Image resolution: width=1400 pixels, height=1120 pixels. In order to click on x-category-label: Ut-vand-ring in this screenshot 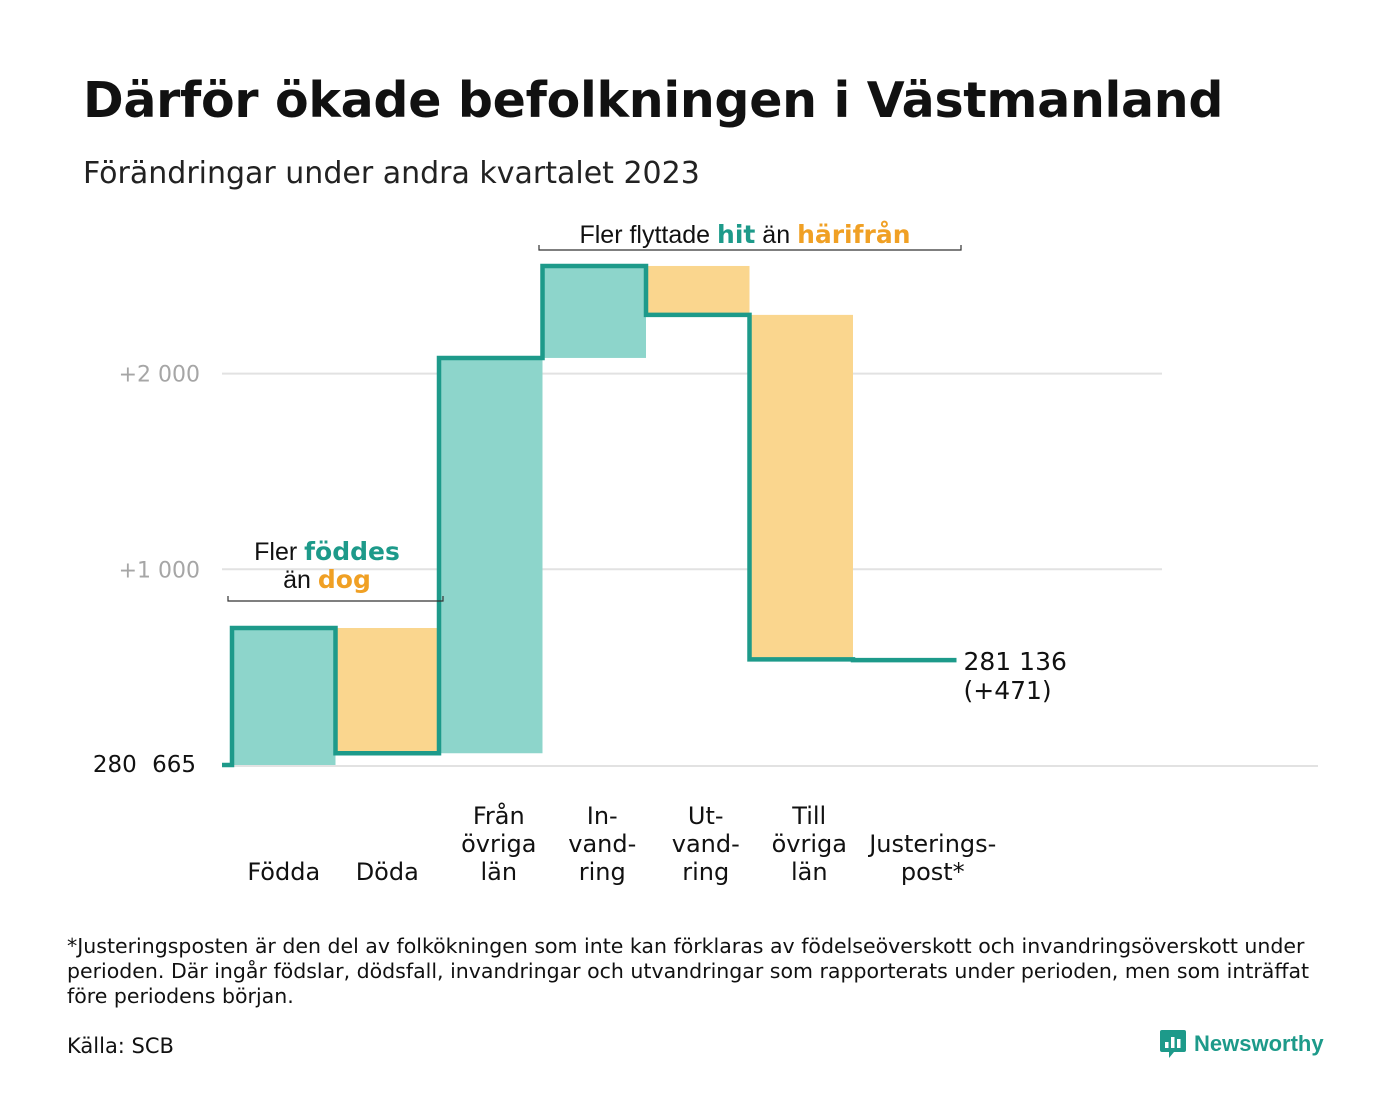, I will do `click(706, 844)`.